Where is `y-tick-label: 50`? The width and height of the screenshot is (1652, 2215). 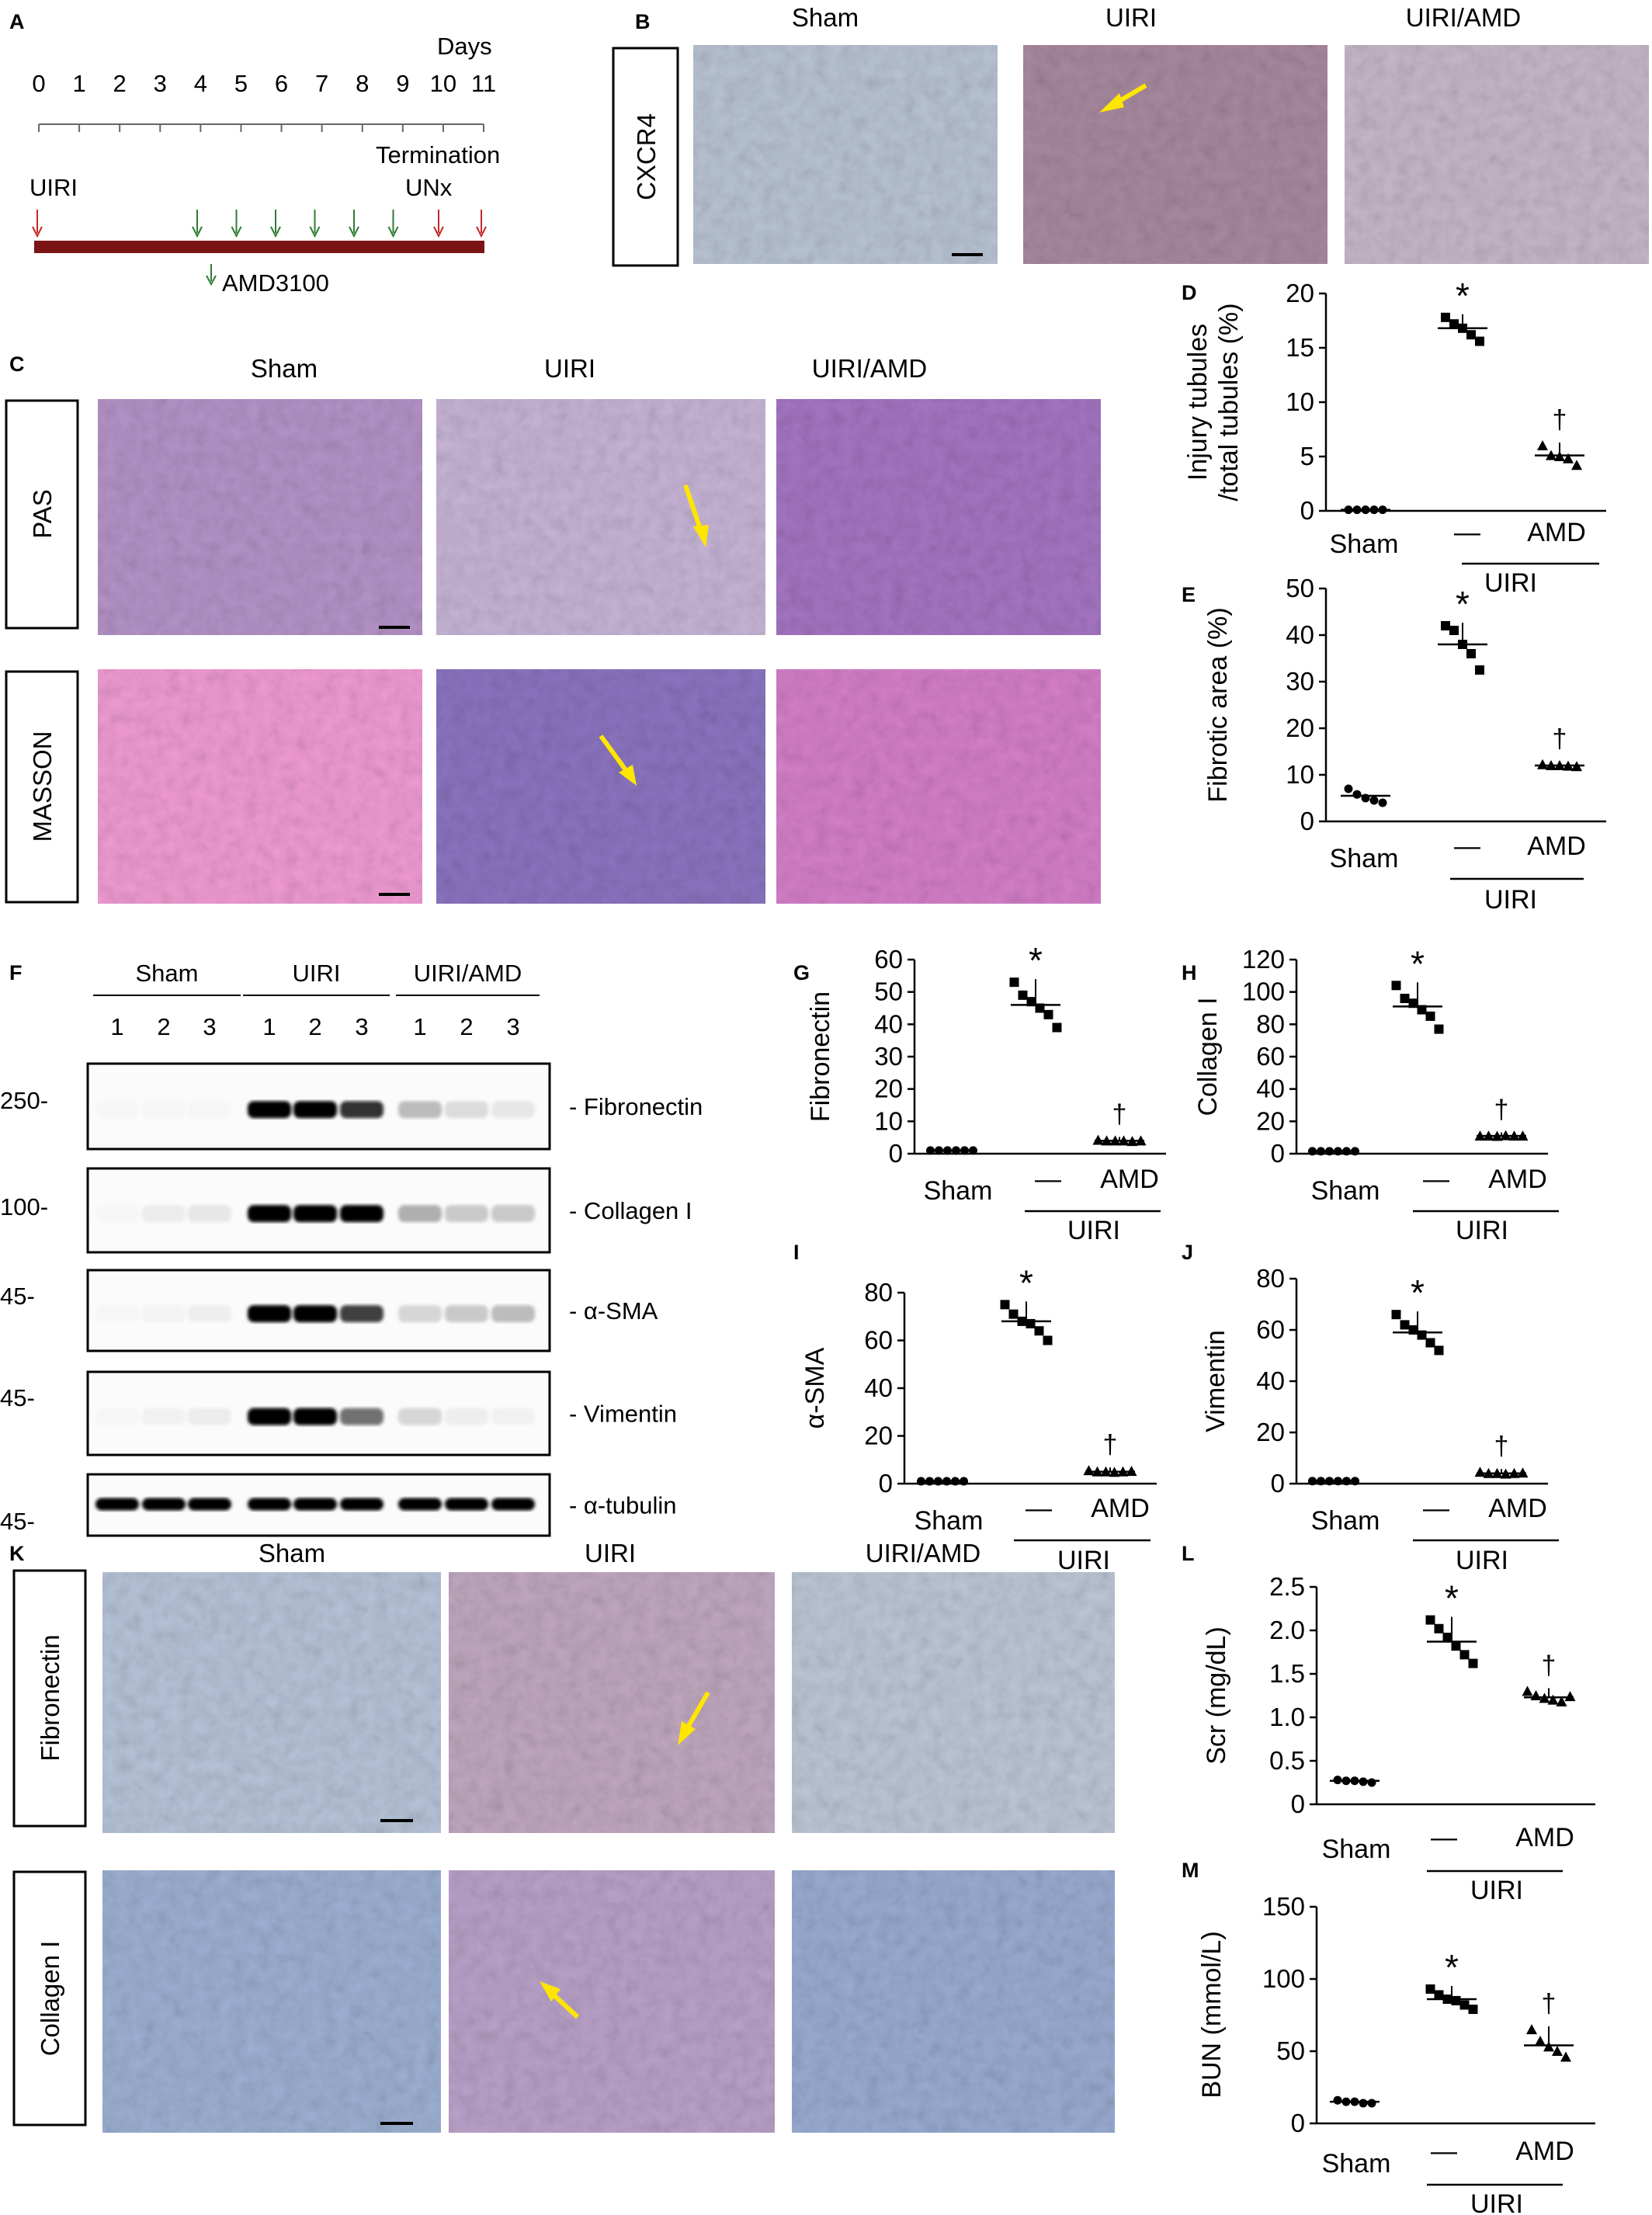 y-tick-label: 50 is located at coordinates (1300, 588).